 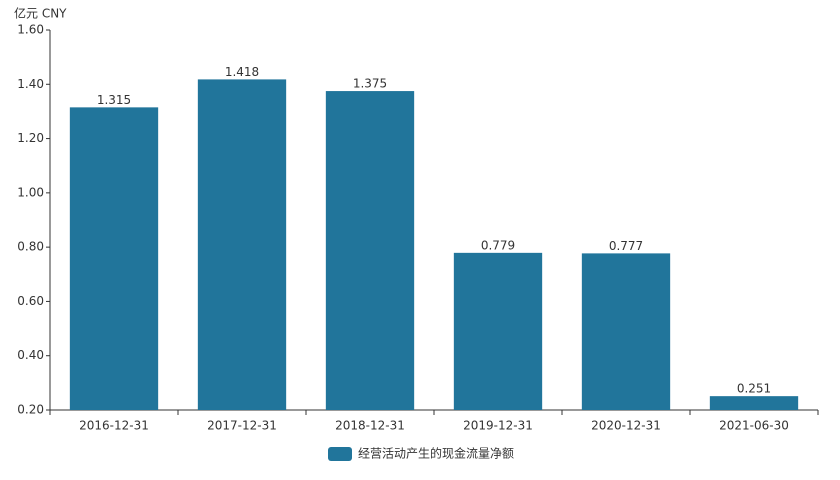 What do you see at coordinates (242, 426) in the screenshot?
I see `x-tick-label: 2017-12-31` at bounding box center [242, 426].